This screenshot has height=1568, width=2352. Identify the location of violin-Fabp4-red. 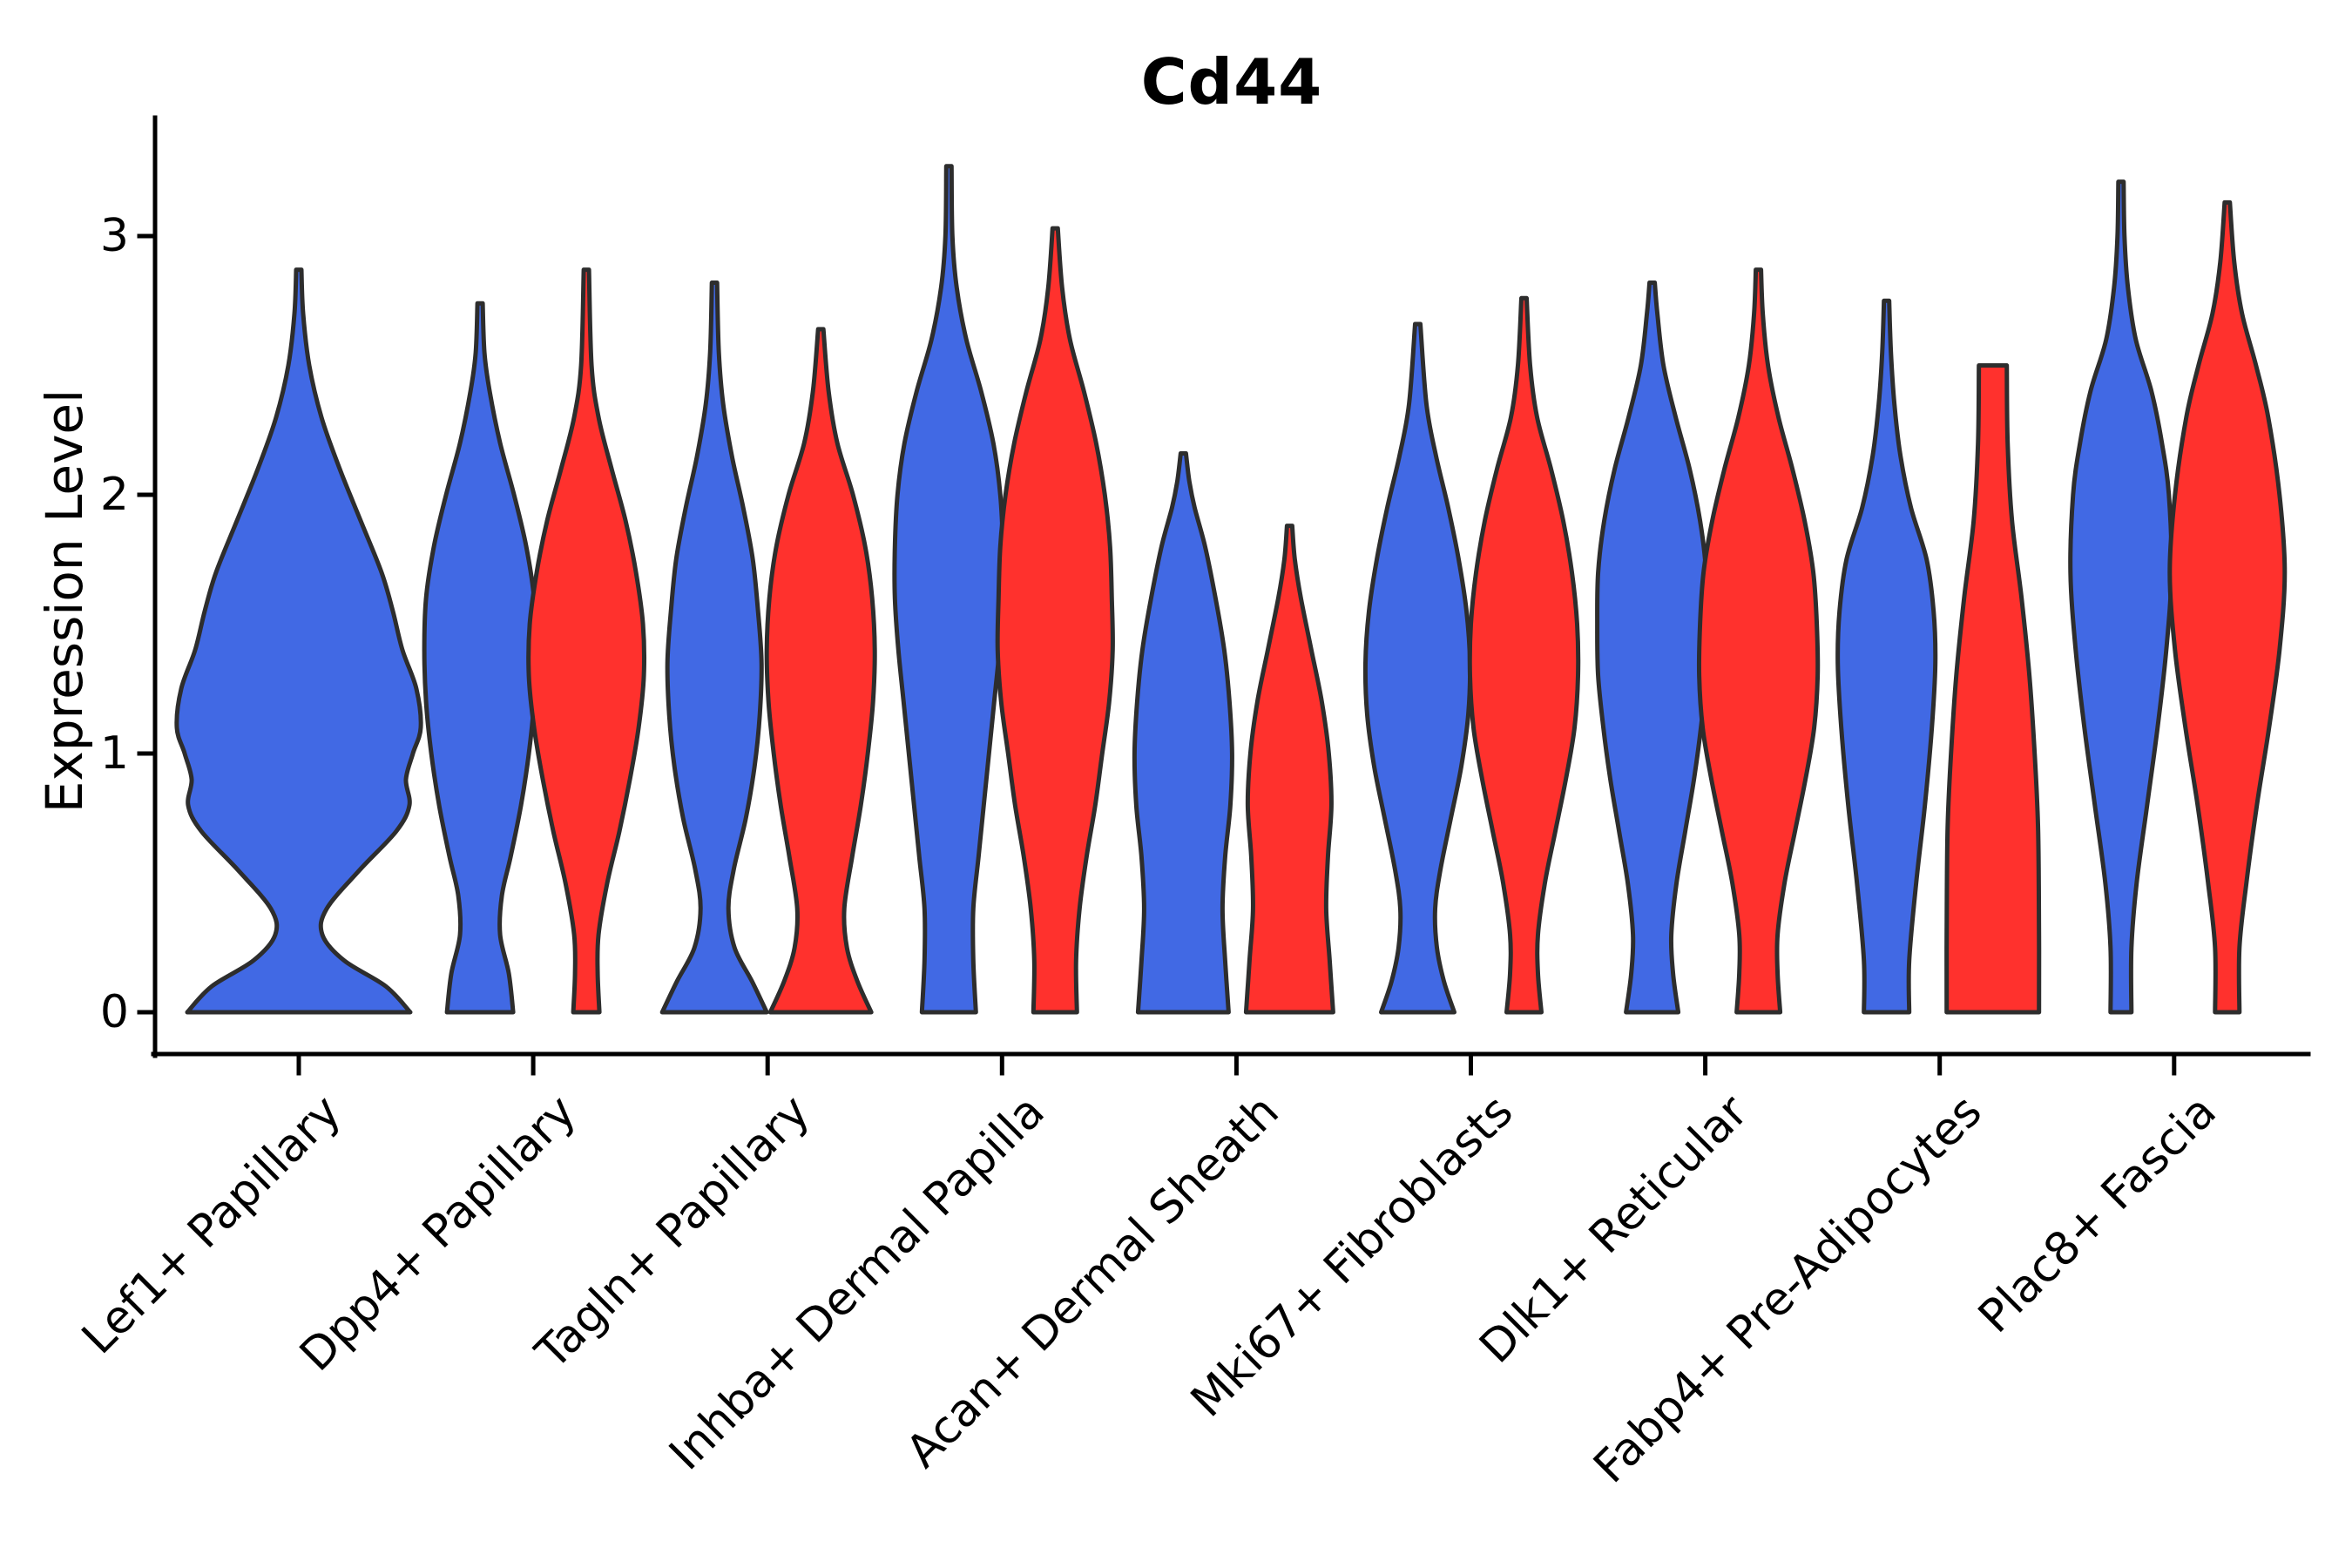
(1993, 689).